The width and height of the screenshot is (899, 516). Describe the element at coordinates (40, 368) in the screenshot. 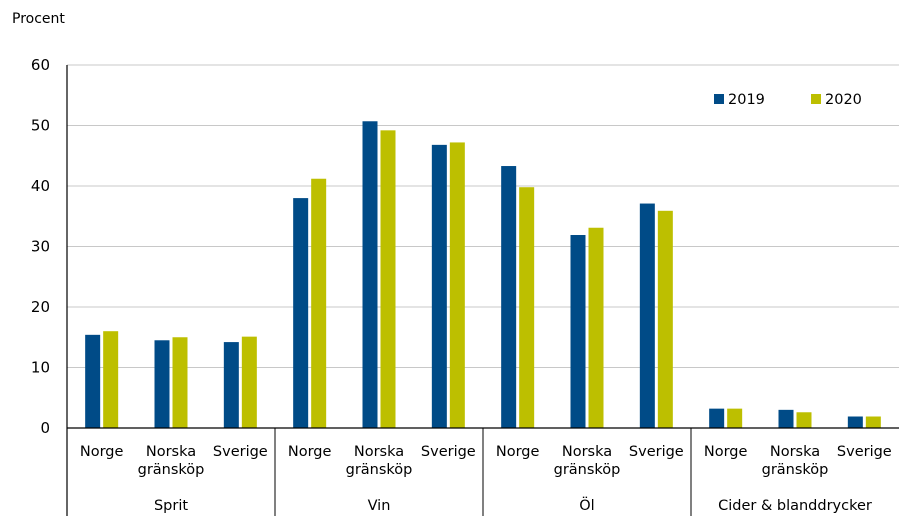

I see `y-tick-label: 10` at that location.